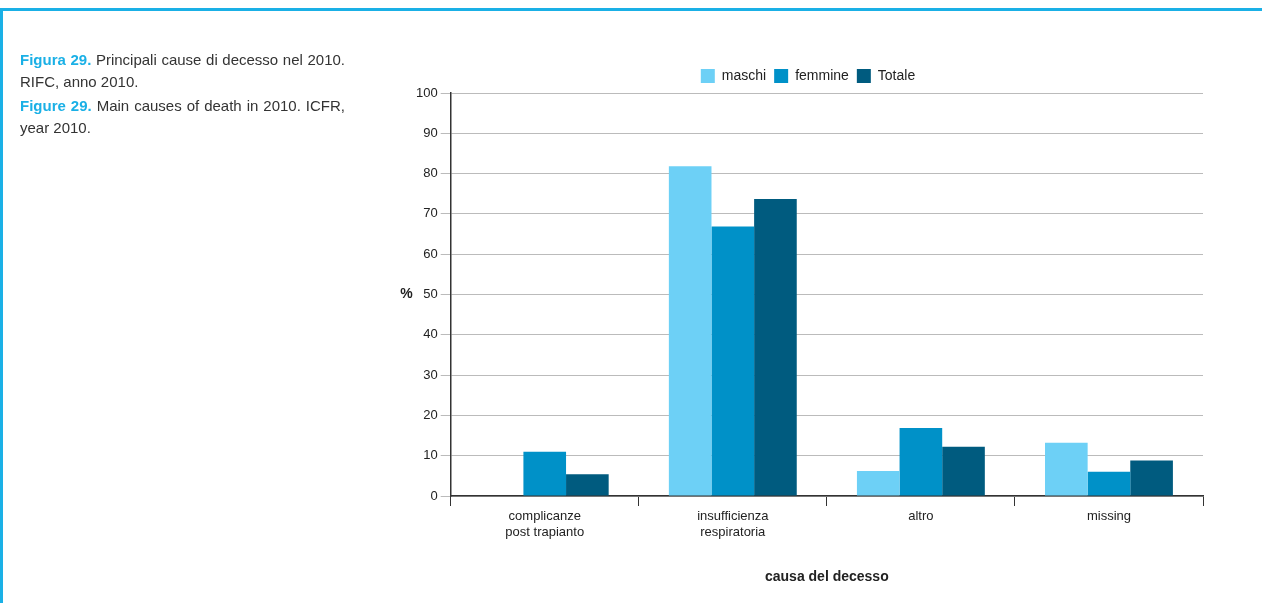 This screenshot has height=612, width=1280. I want to click on y-tick-label: 80, so click(430, 173).